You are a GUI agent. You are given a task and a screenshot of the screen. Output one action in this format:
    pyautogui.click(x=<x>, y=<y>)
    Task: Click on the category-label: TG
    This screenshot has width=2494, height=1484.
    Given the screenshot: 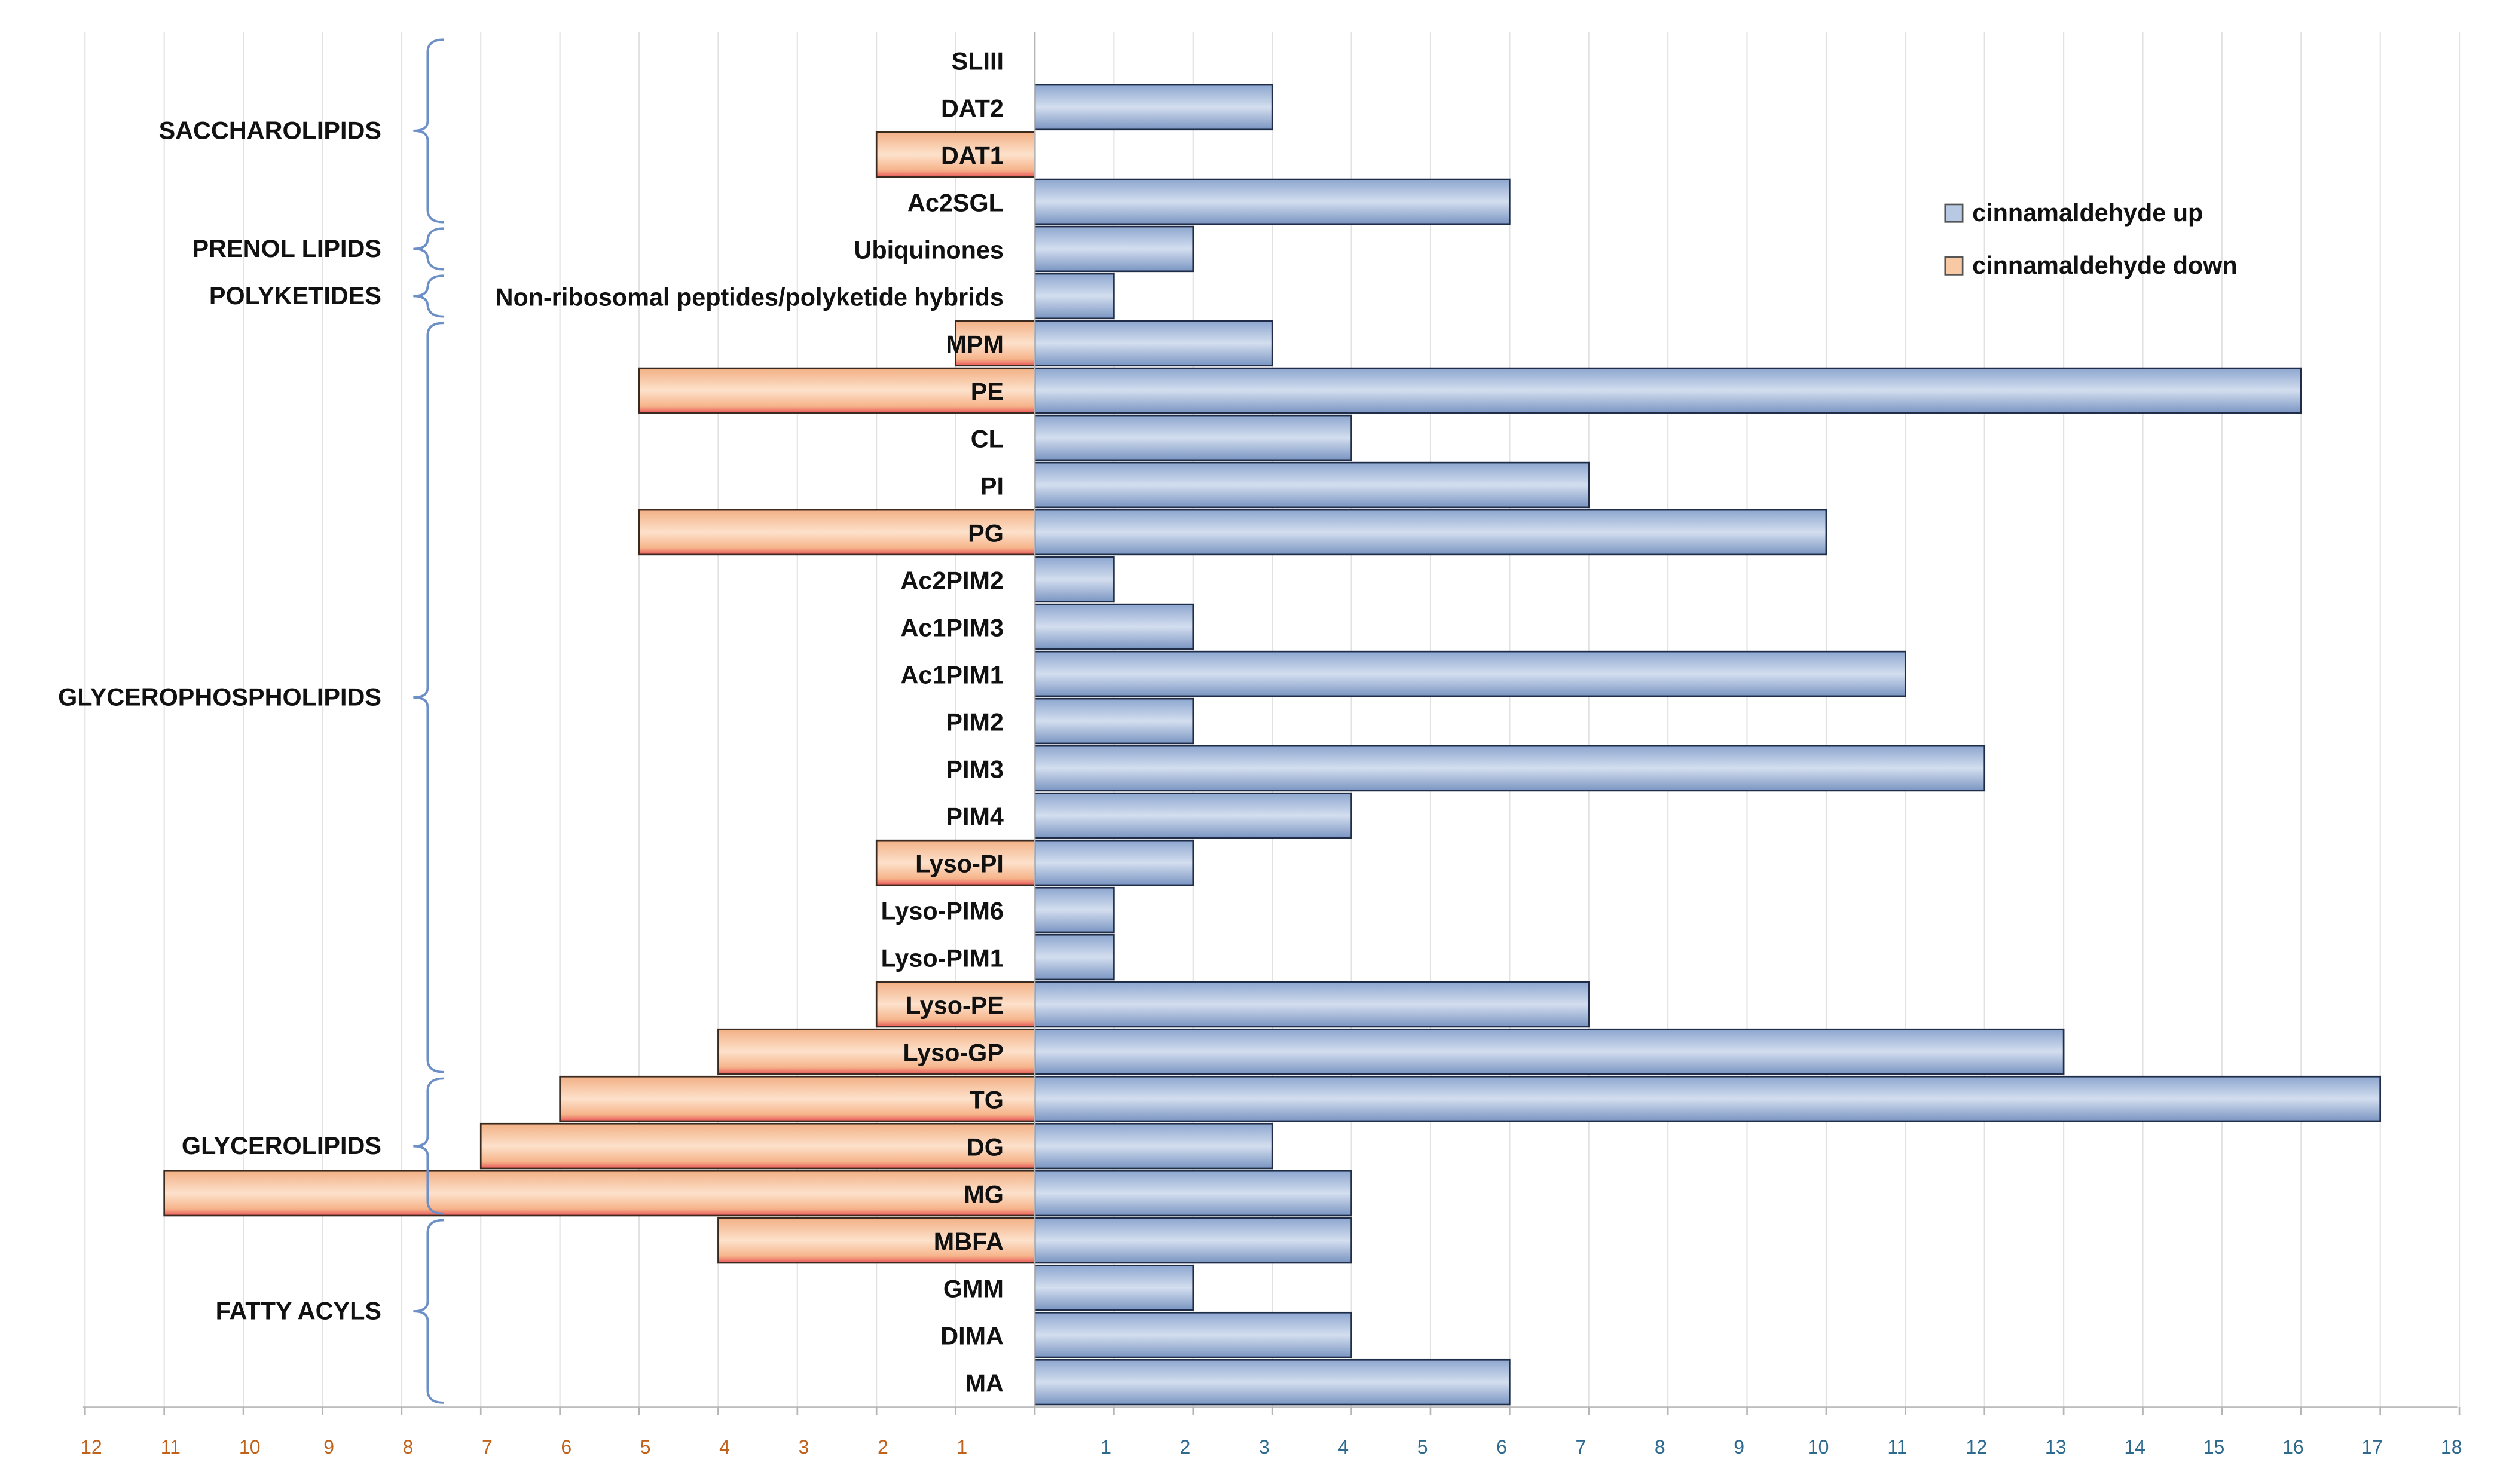 What is the action you would take?
    pyautogui.click(x=987, y=1100)
    